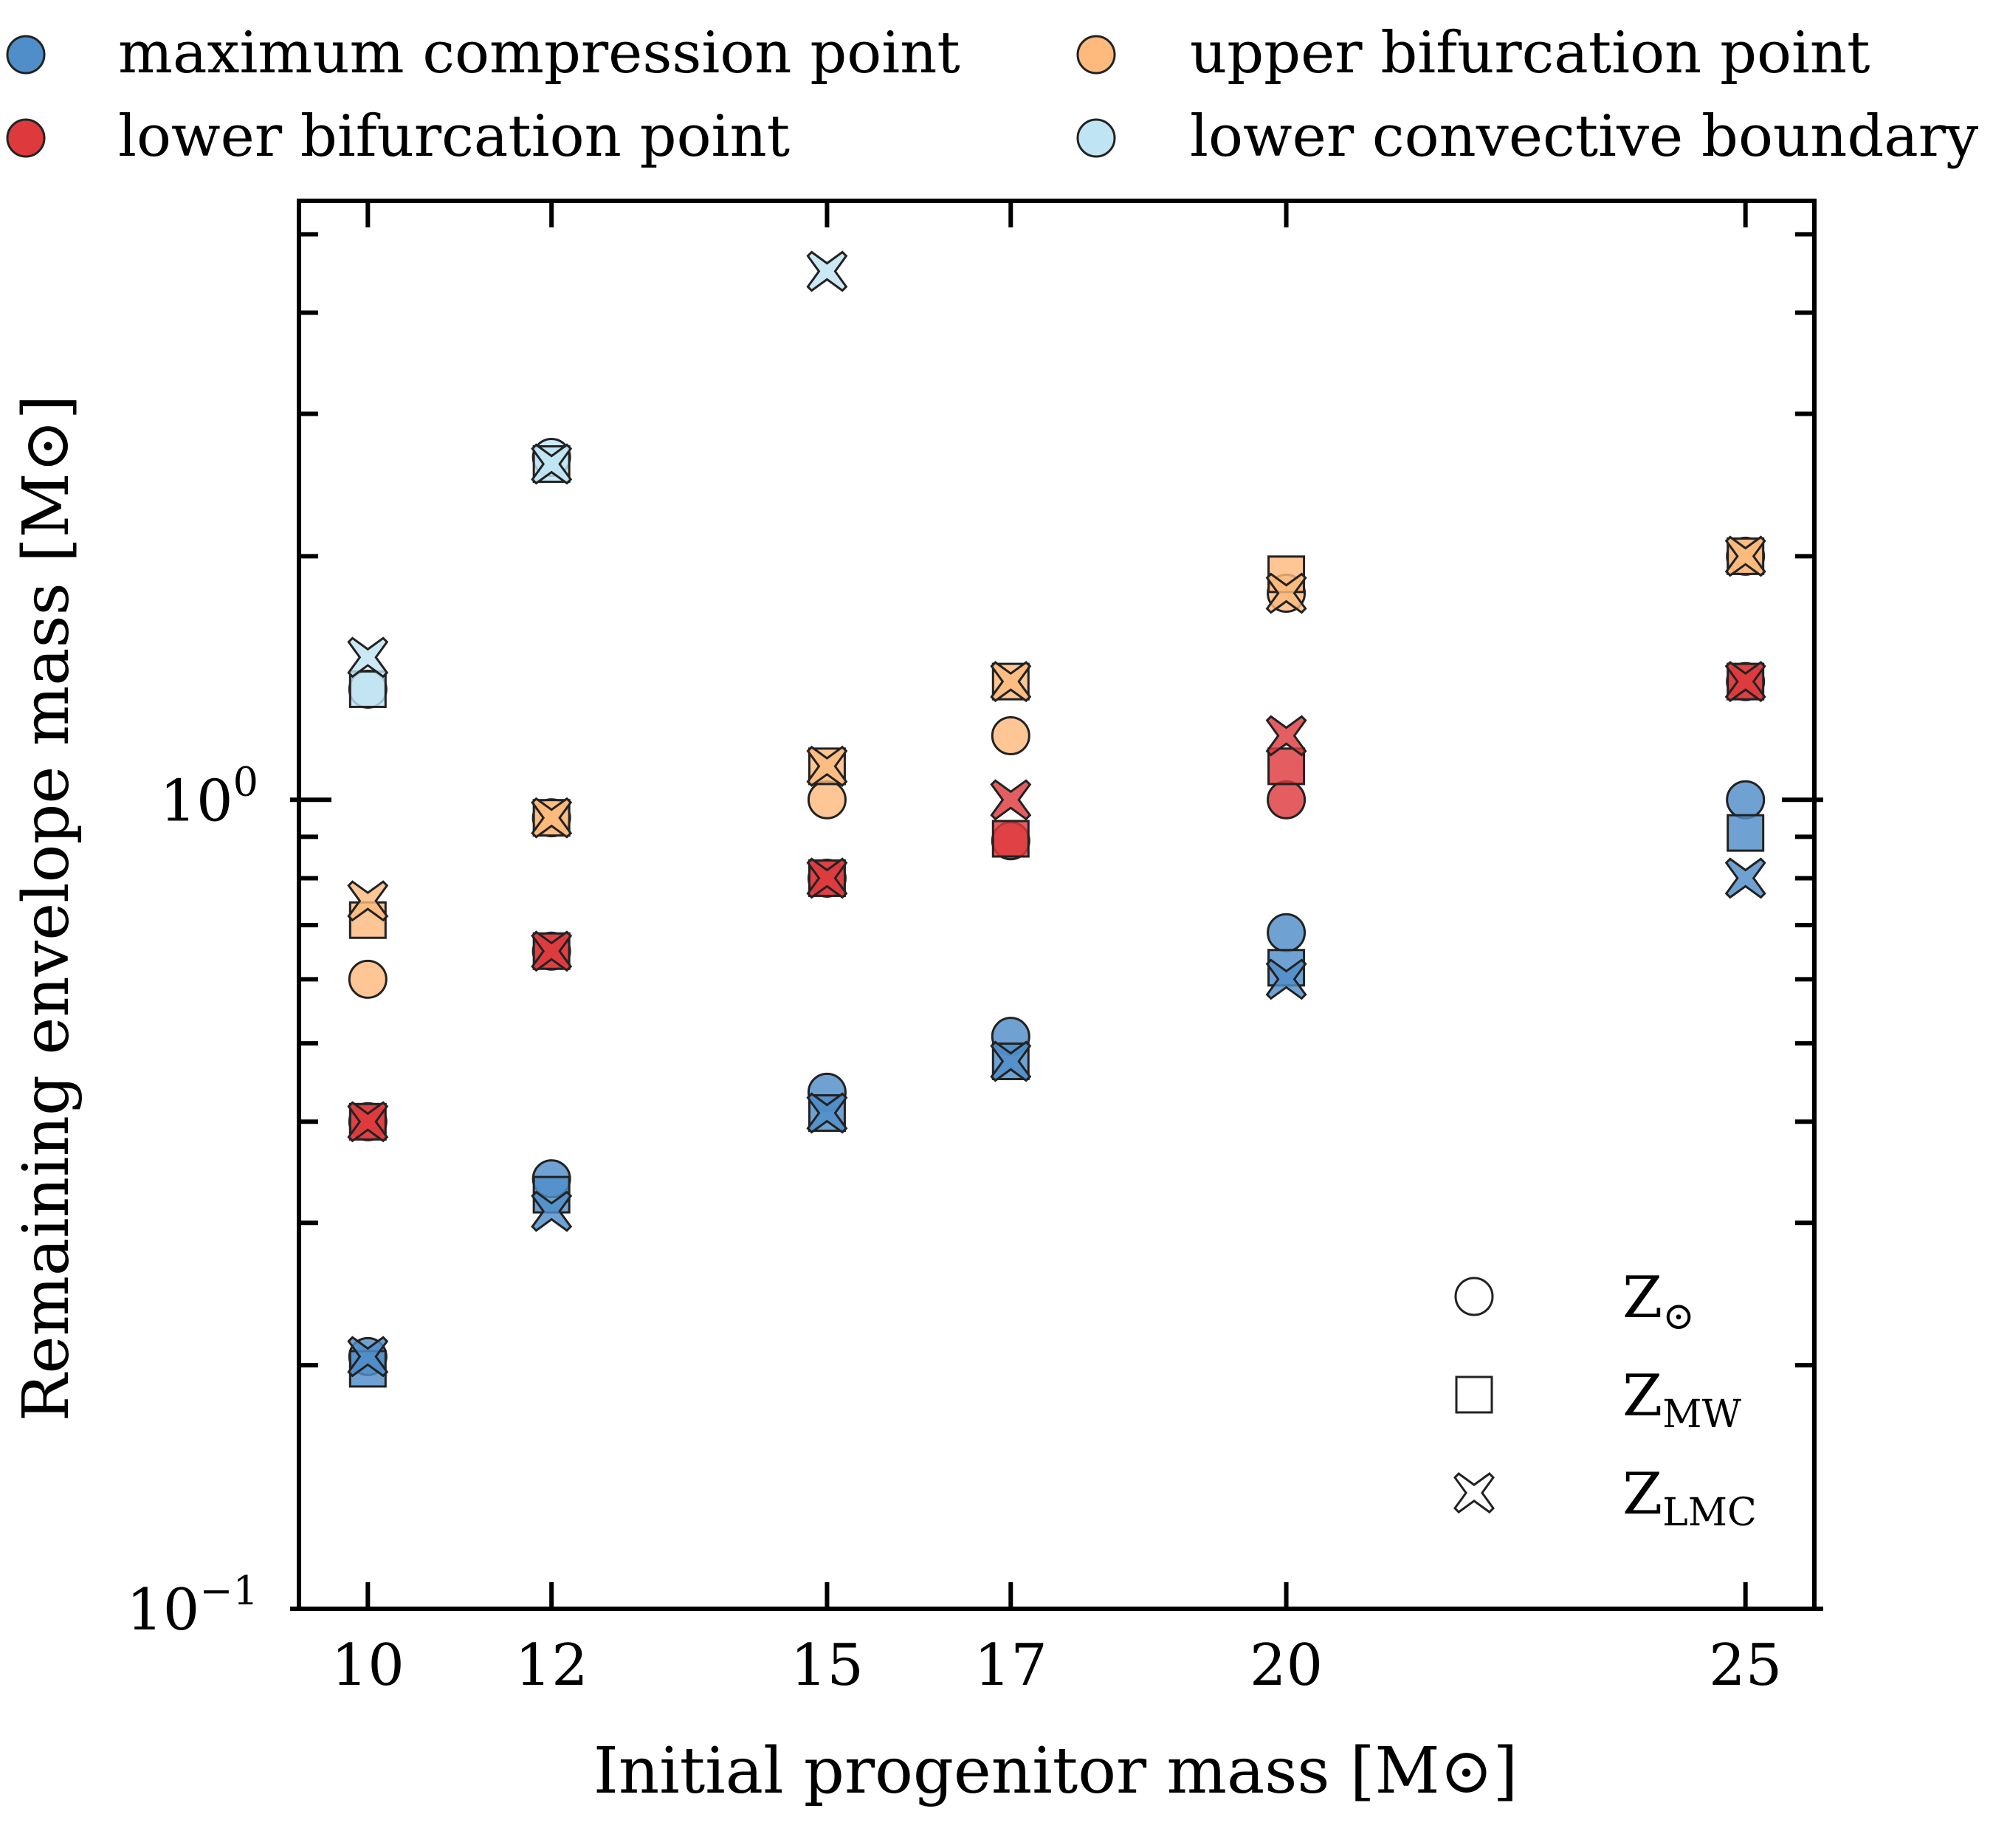 The image size is (1993, 1848). I want to click on x-tick-label-15: 15, so click(827, 1665).